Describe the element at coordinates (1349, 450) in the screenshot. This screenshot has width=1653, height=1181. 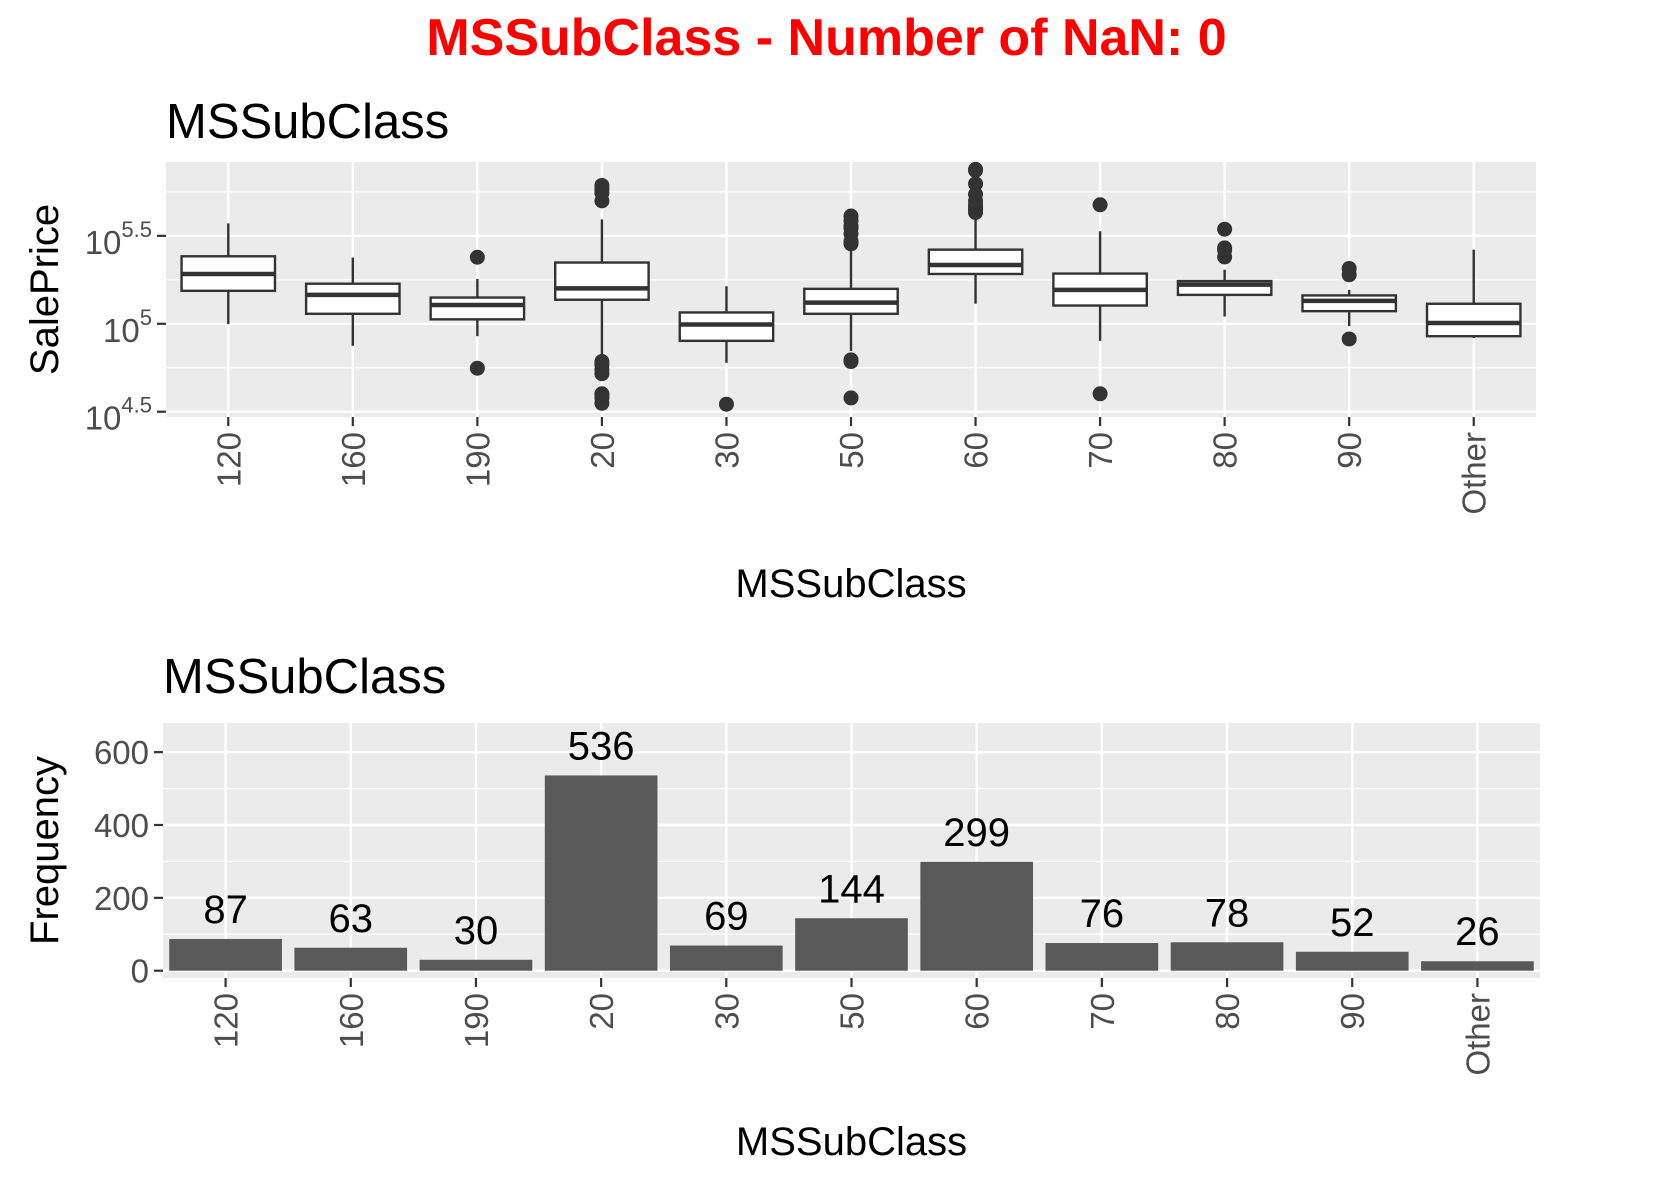
I see `boxplot-x-tick-label: 90` at that location.